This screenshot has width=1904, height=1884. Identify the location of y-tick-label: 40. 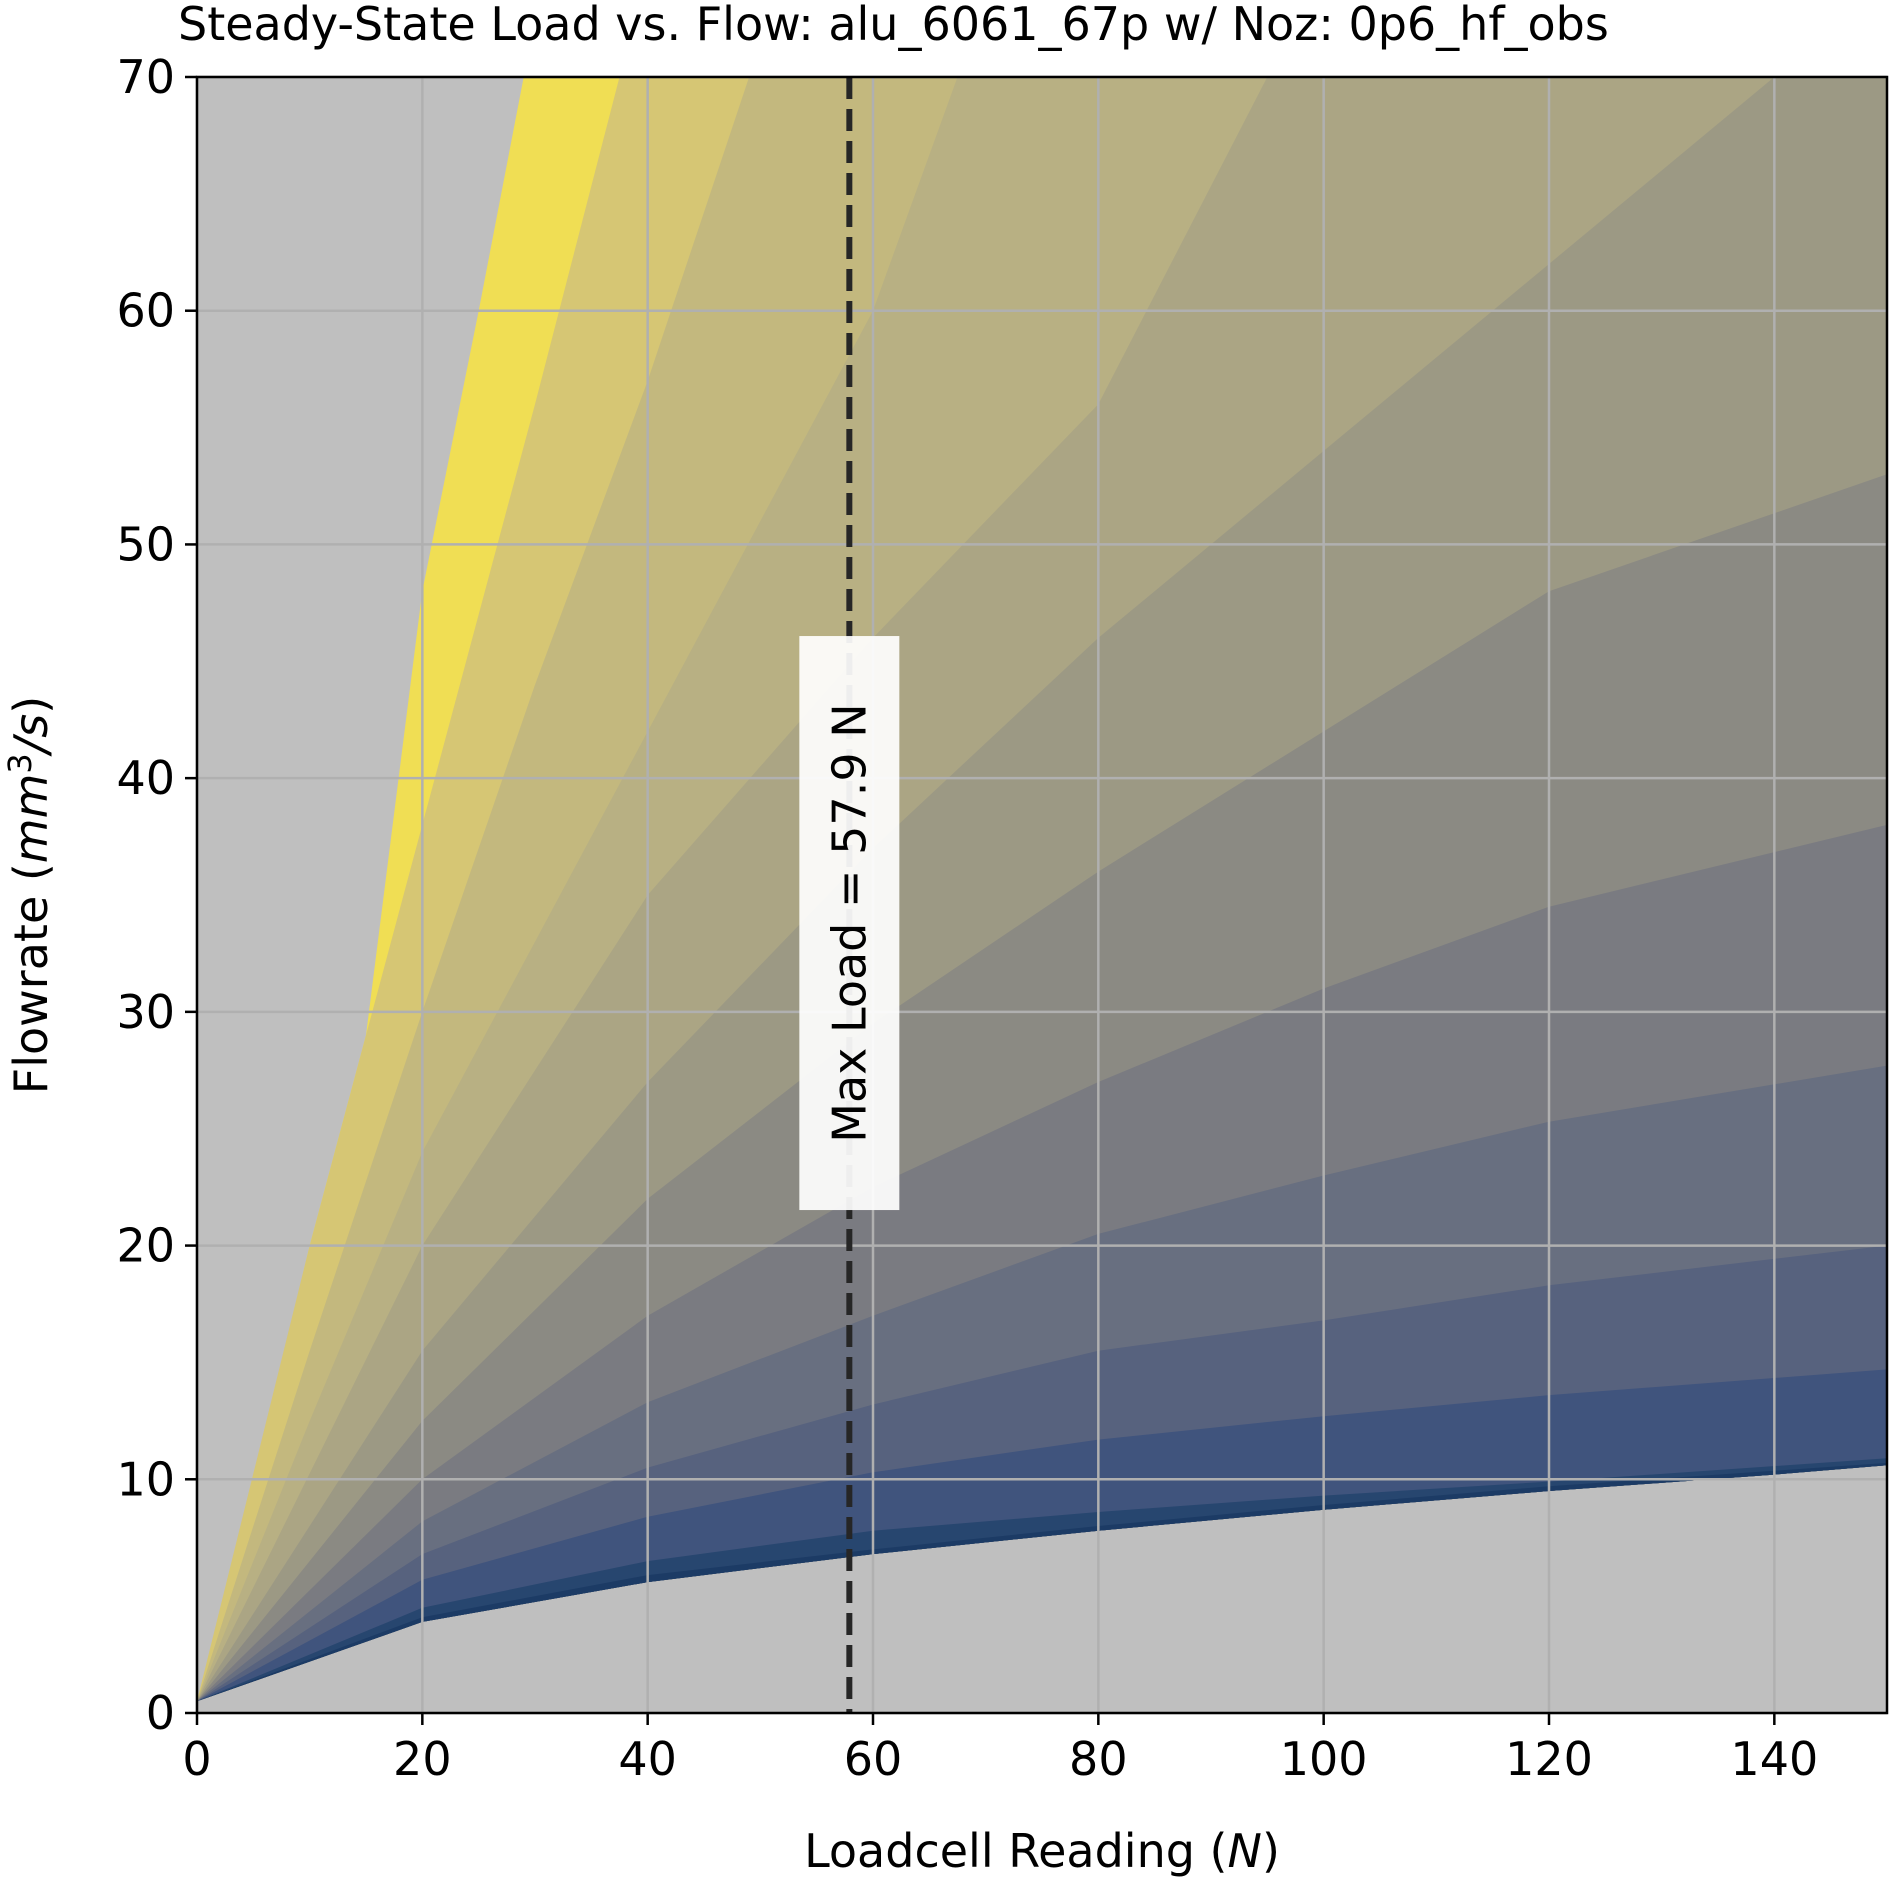
(145, 778).